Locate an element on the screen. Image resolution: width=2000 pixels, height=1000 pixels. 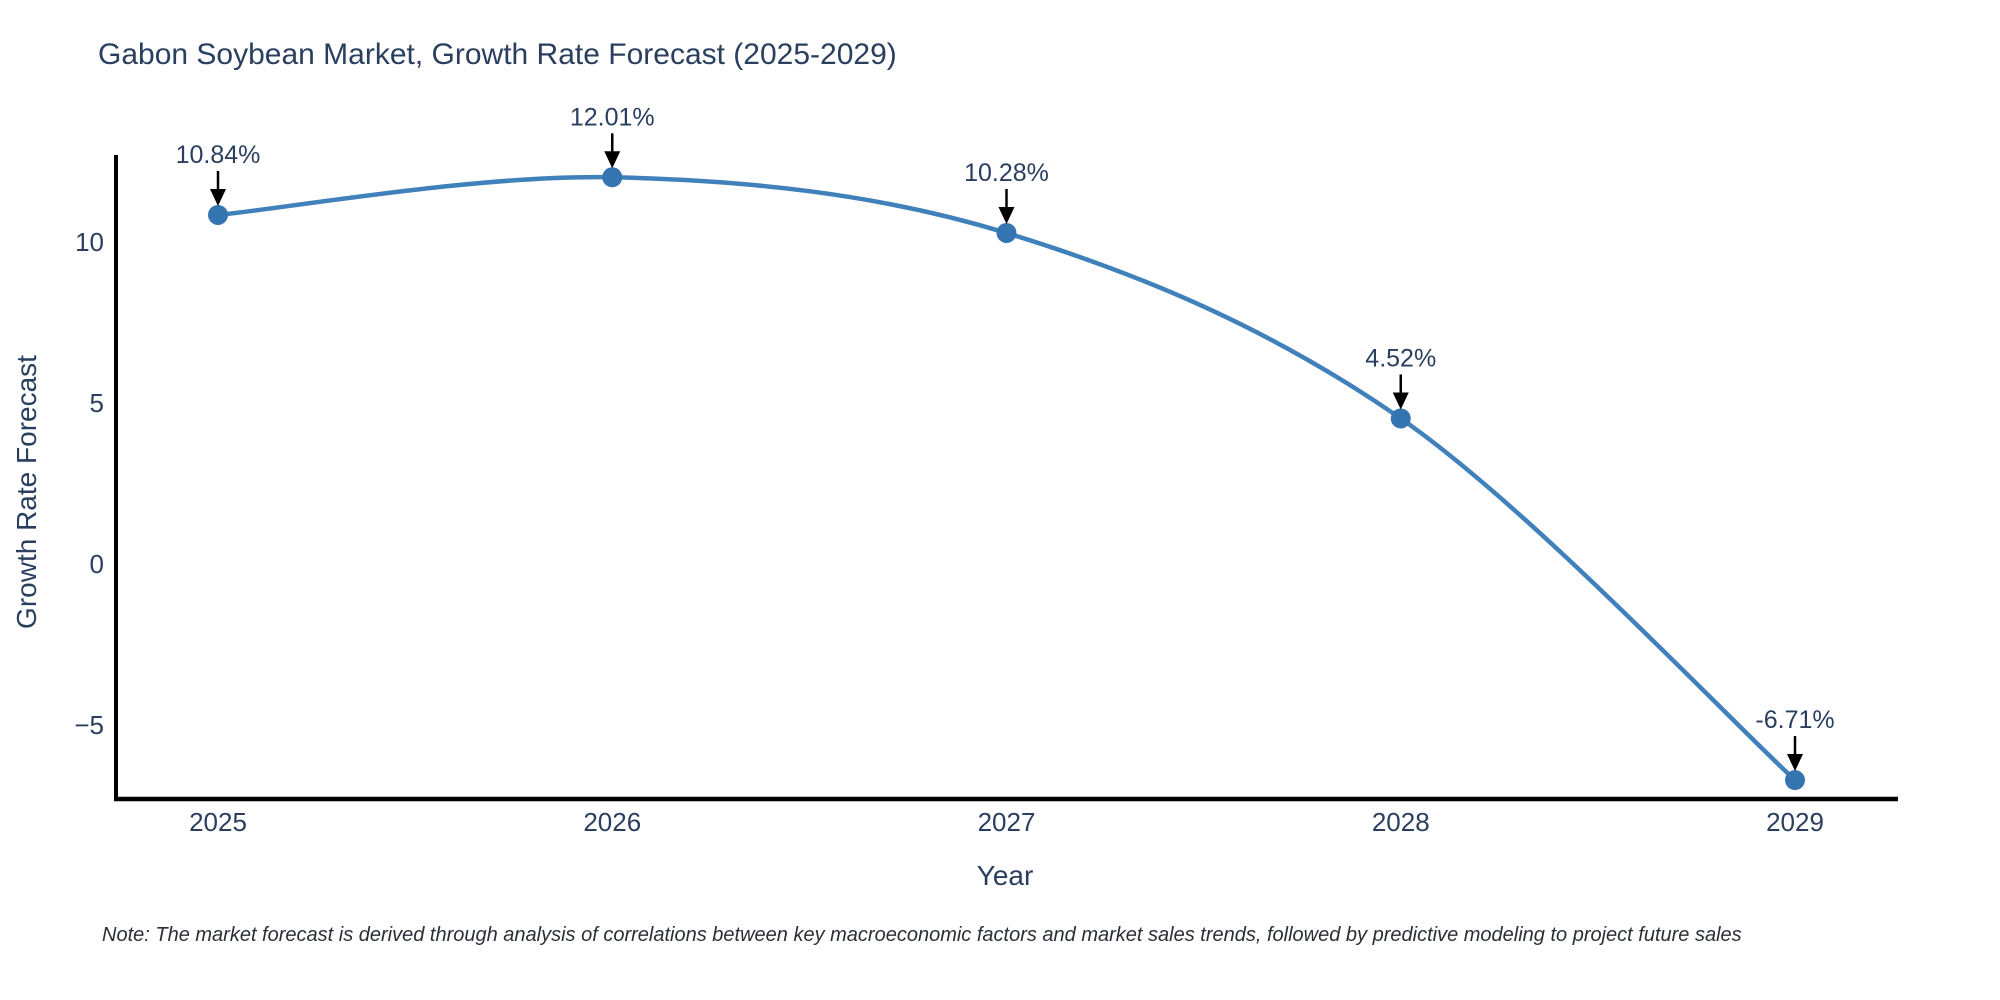
data-point-2027 is located at coordinates (1006, 232).